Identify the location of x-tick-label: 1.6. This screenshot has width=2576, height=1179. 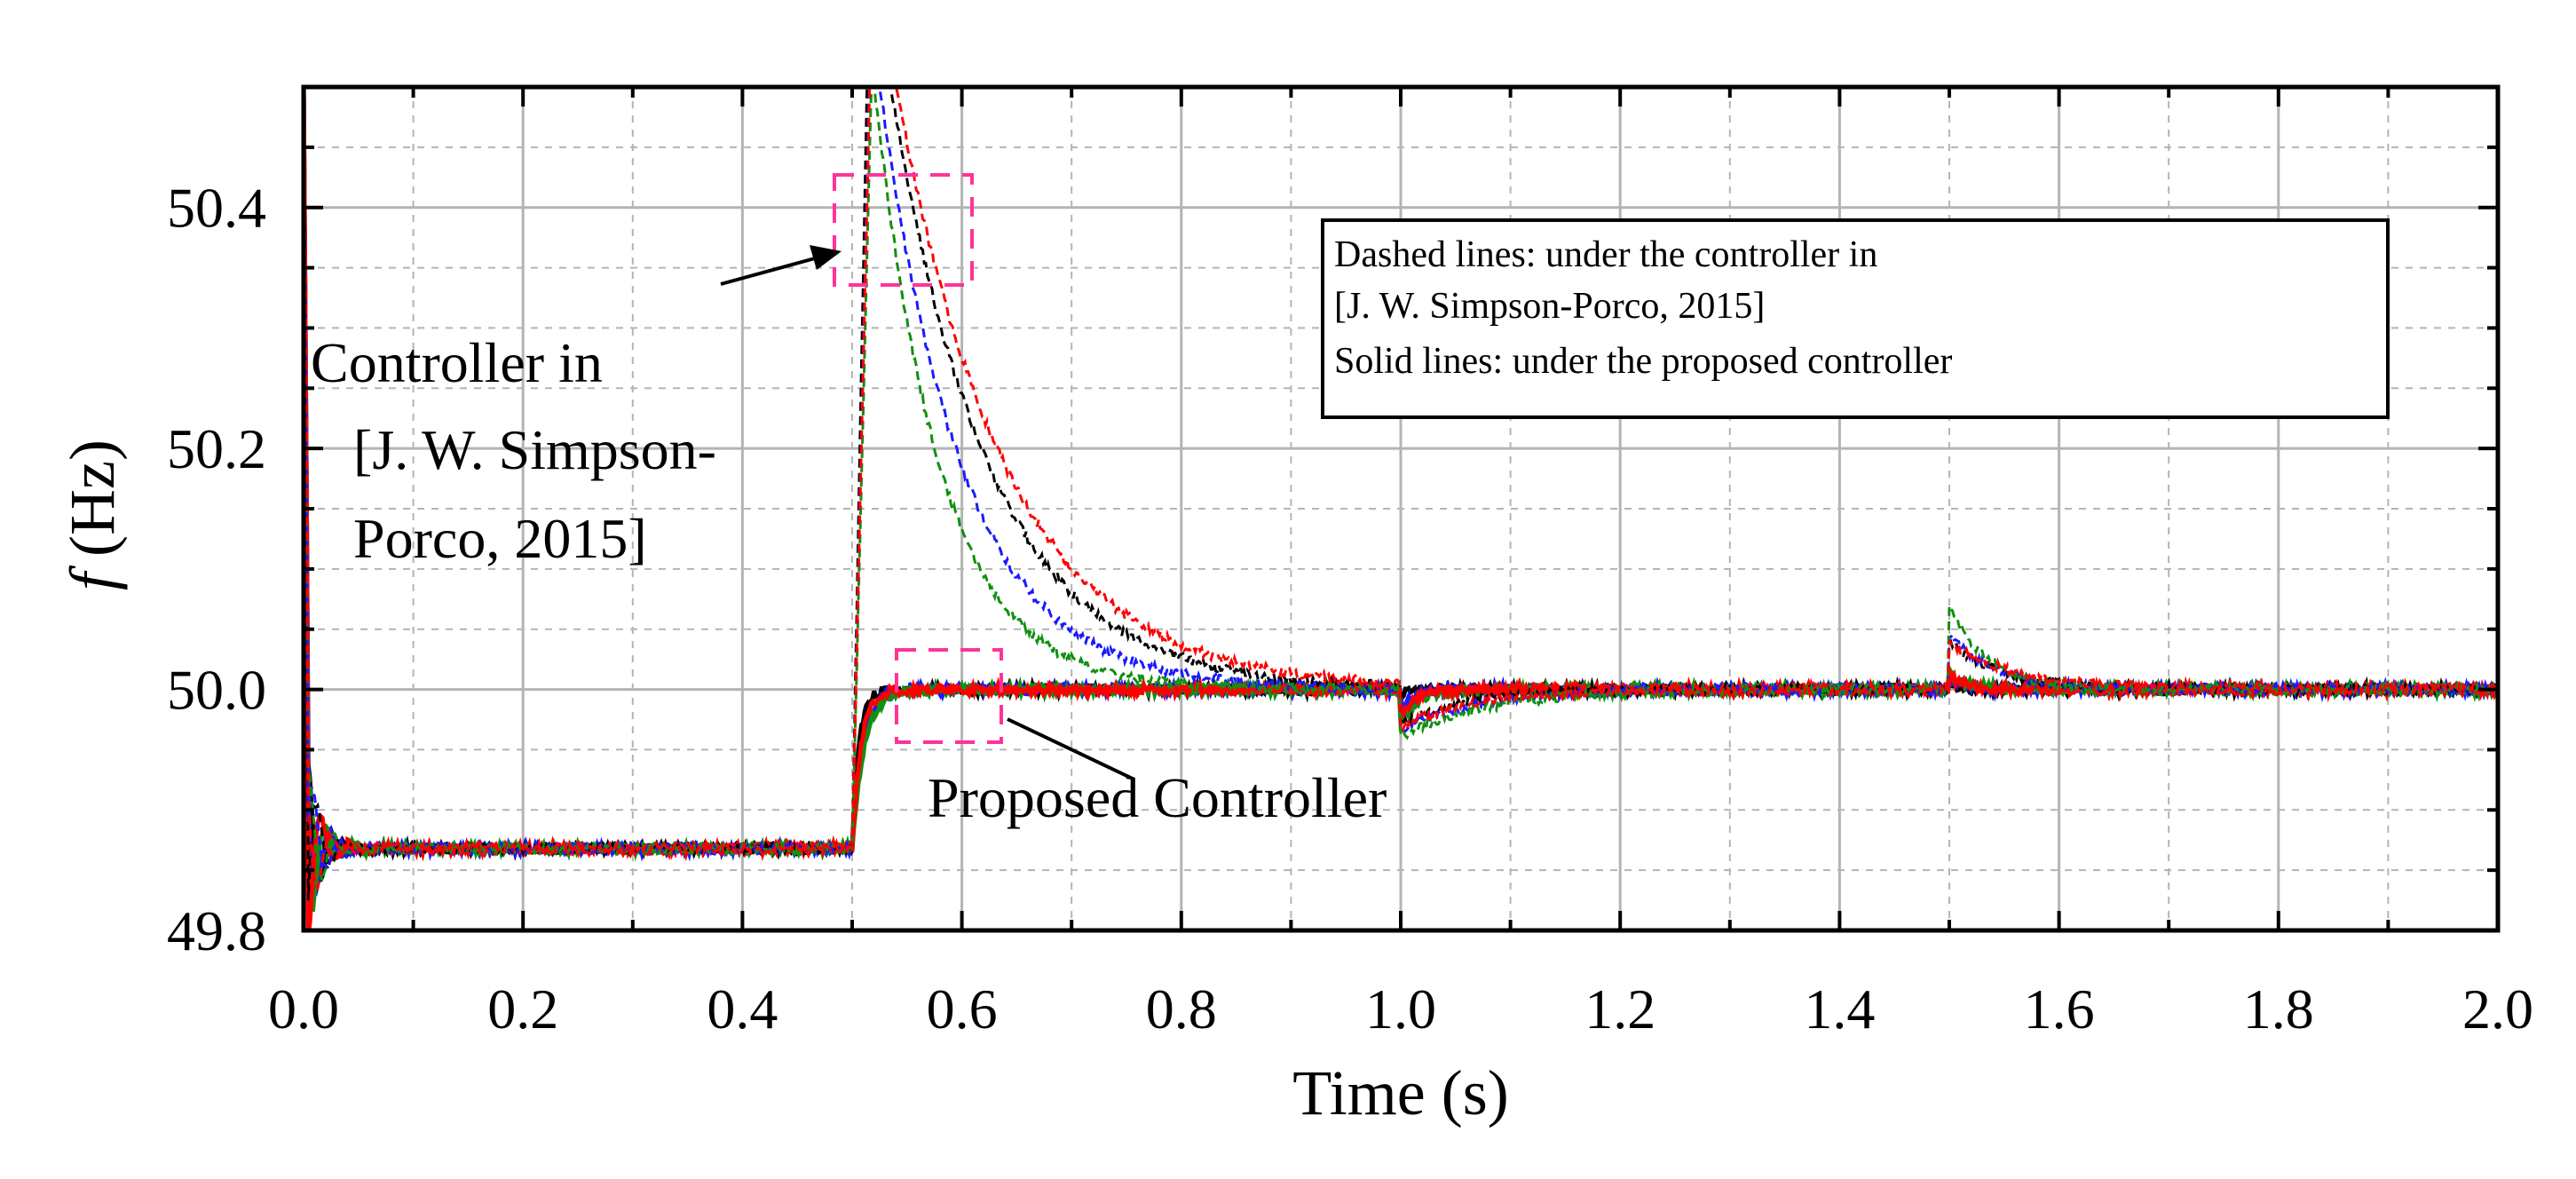
(2059, 1009).